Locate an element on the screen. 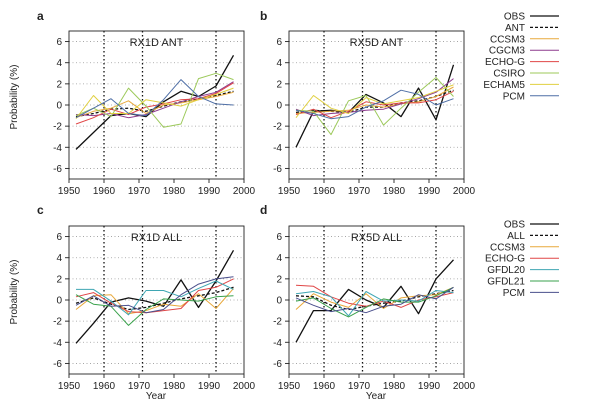  legend-label: CGCM3 is located at coordinates (507, 51).